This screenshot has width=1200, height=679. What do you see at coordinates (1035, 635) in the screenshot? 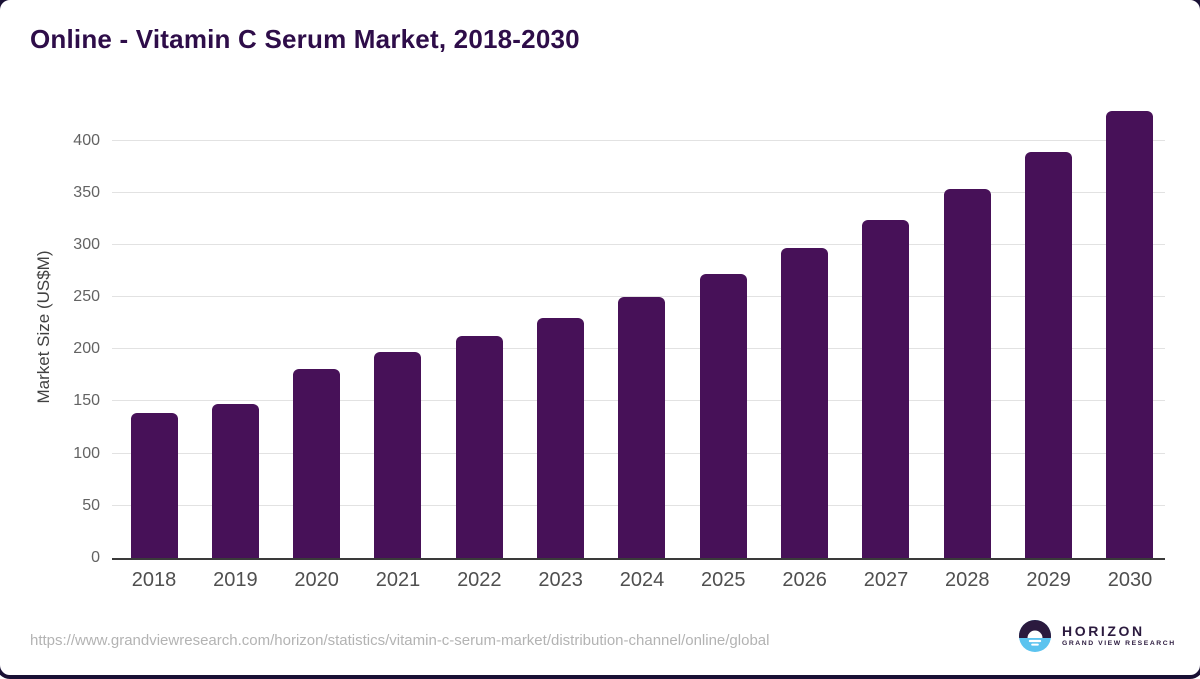
I see `horizon-logo-icon` at bounding box center [1035, 635].